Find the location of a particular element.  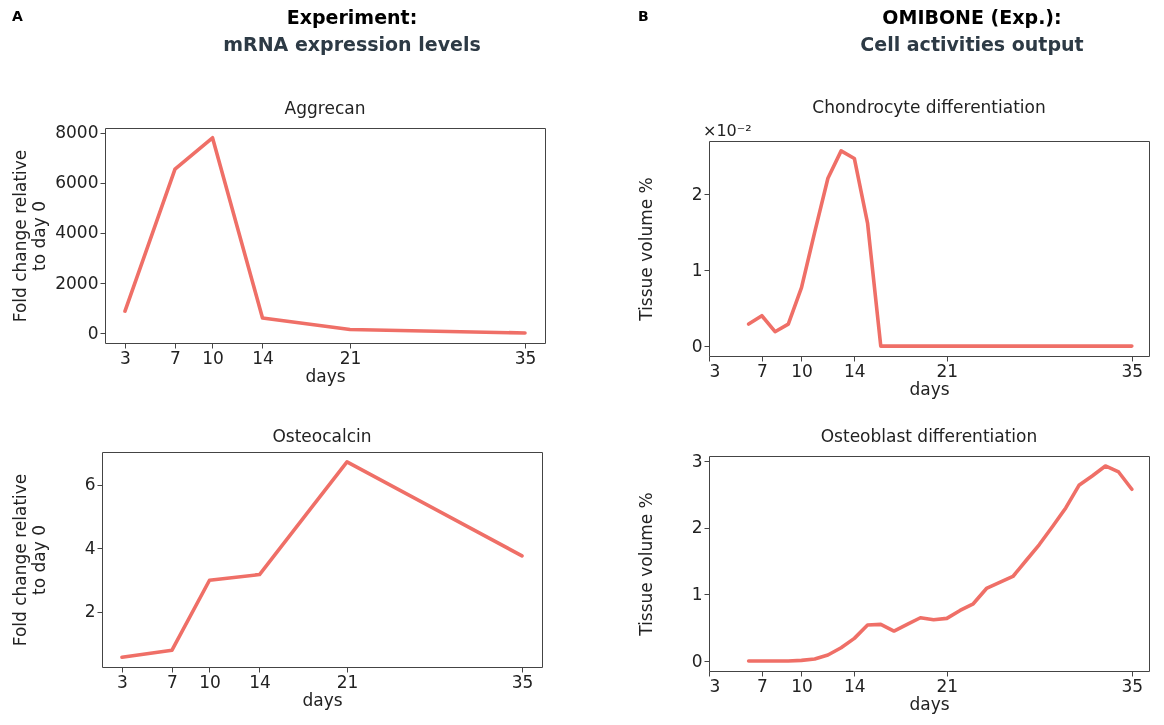

text: B is located at coordinates (643, 16).